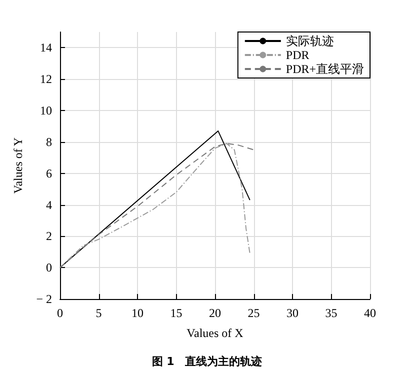 This screenshot has height=376, width=414. What do you see at coordinates (207, 361) in the screenshot?
I see `text: 图 1 直线为主的轨迹` at bounding box center [207, 361].